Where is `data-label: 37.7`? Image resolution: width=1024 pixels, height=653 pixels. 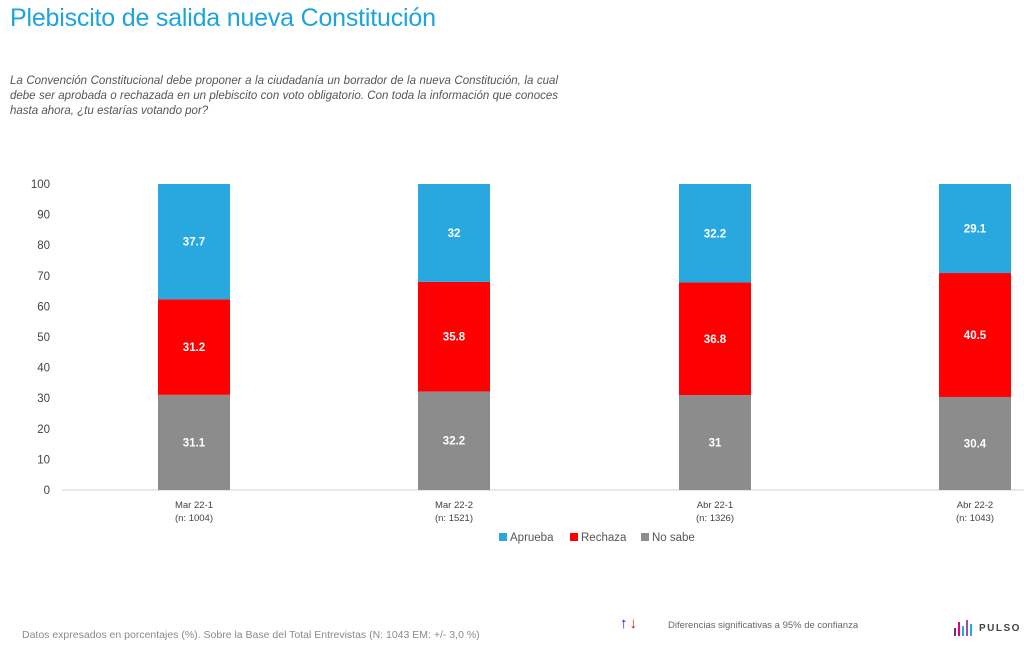 data-label: 37.7 is located at coordinates (194, 243).